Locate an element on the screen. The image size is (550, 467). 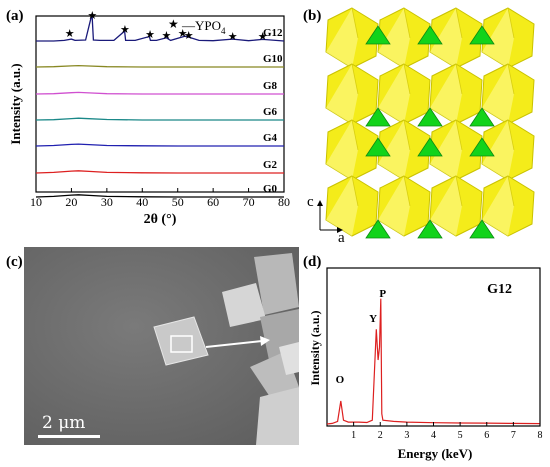
eds-tick-label: 3 is located at coordinates (406, 435).